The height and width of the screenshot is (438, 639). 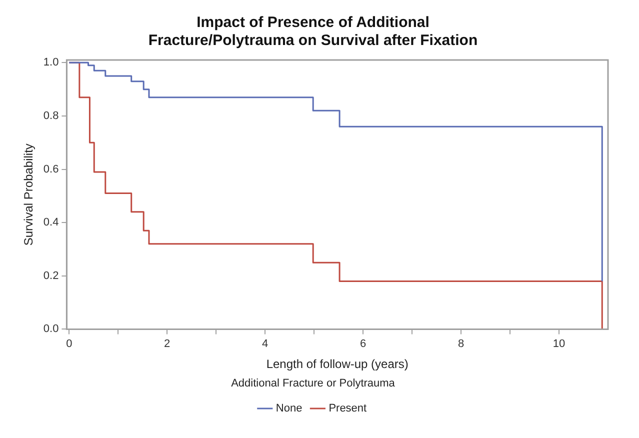 I want to click on x-tick-label: 0, so click(x=69, y=344).